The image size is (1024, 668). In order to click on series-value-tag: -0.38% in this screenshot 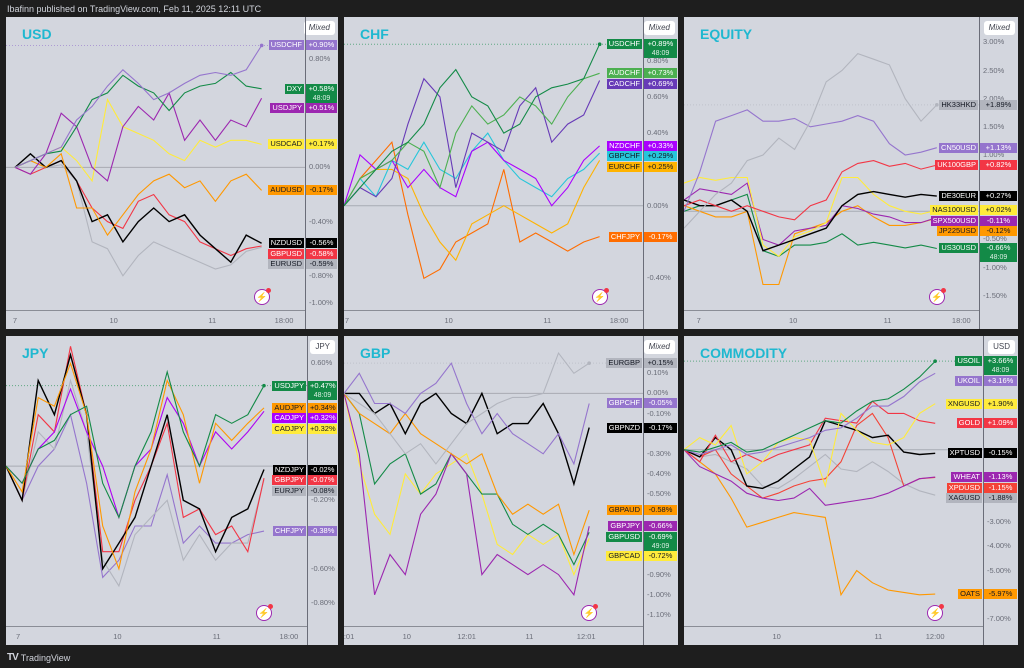, I will do `click(322, 531)`.